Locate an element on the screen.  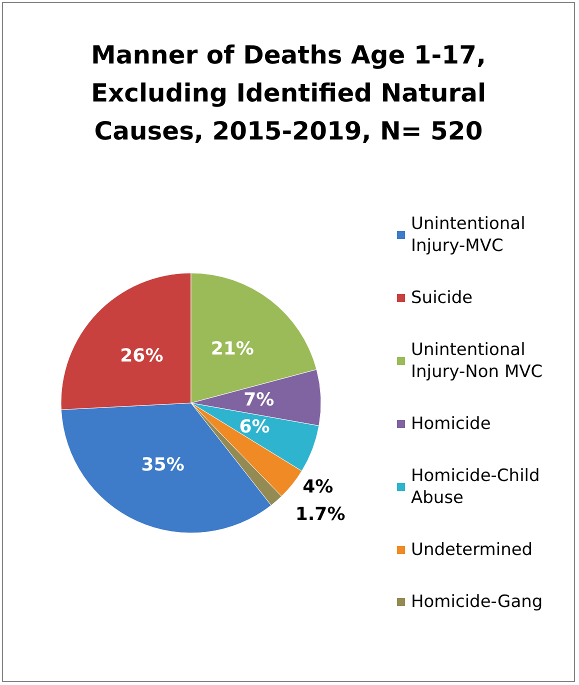
chart-title: Manner of Deaths Age 1-17, Excluding Identified Natural Causes, 2015-2019, N= 520 is located at coordinates (288, 93).